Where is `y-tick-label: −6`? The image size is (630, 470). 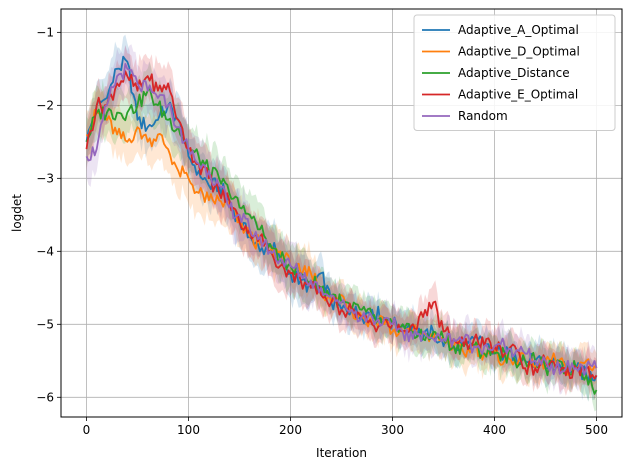
y-tick-label: −6 is located at coordinates (45, 397).